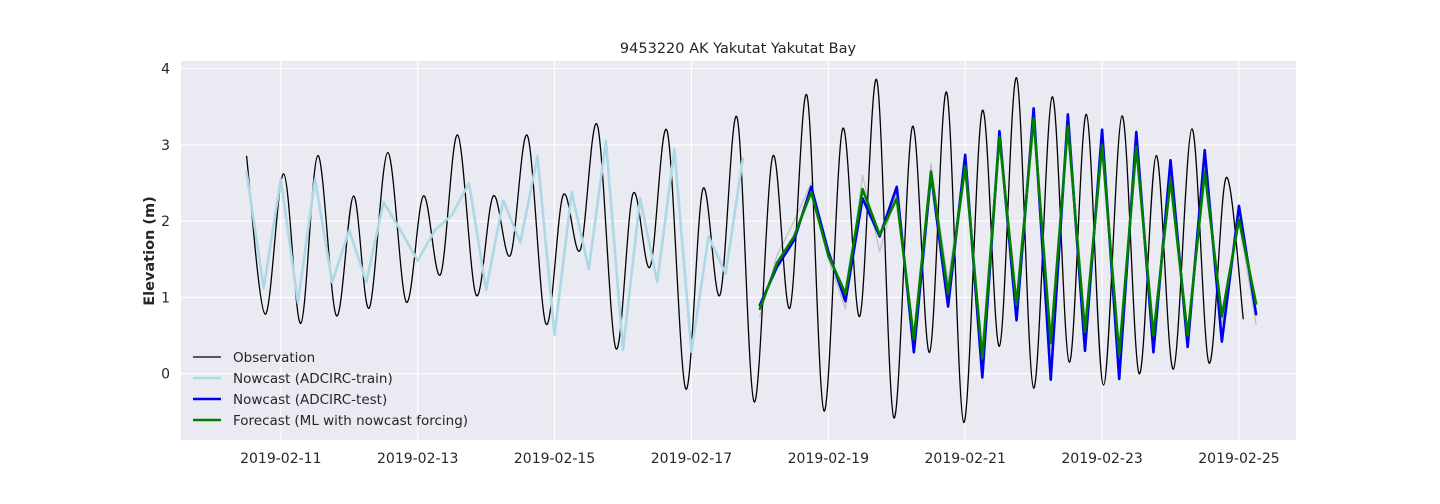  I want to click on y-tick-label: 0, so click(165, 375).